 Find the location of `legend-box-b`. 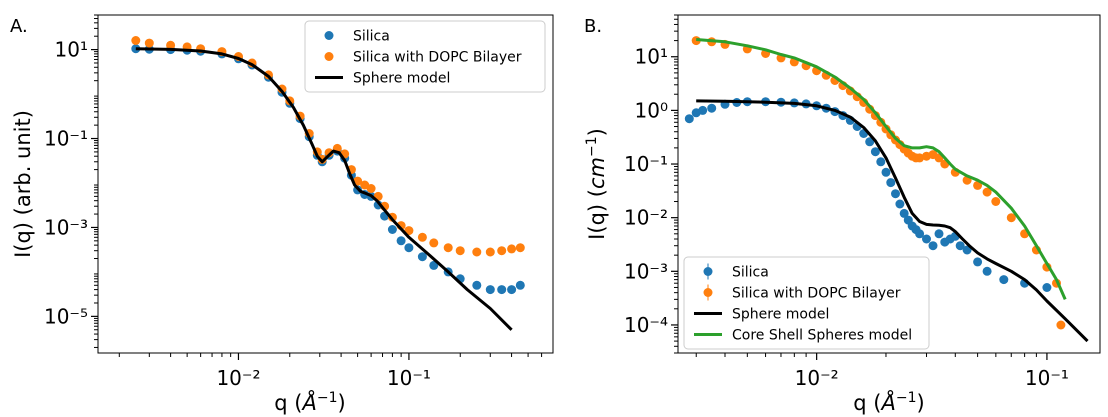

legend-box-b is located at coordinates (806, 303).